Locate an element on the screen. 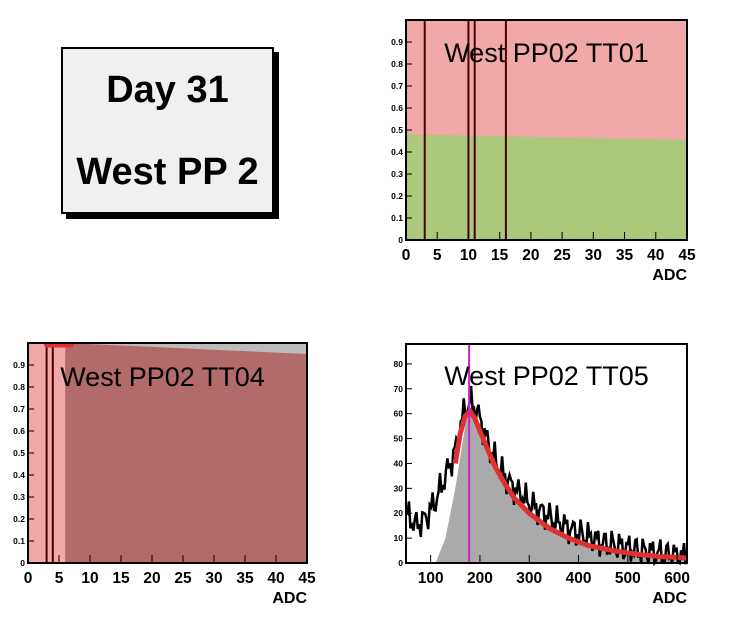 The image size is (739, 617). x-tick-label: 500 is located at coordinates (628, 578).